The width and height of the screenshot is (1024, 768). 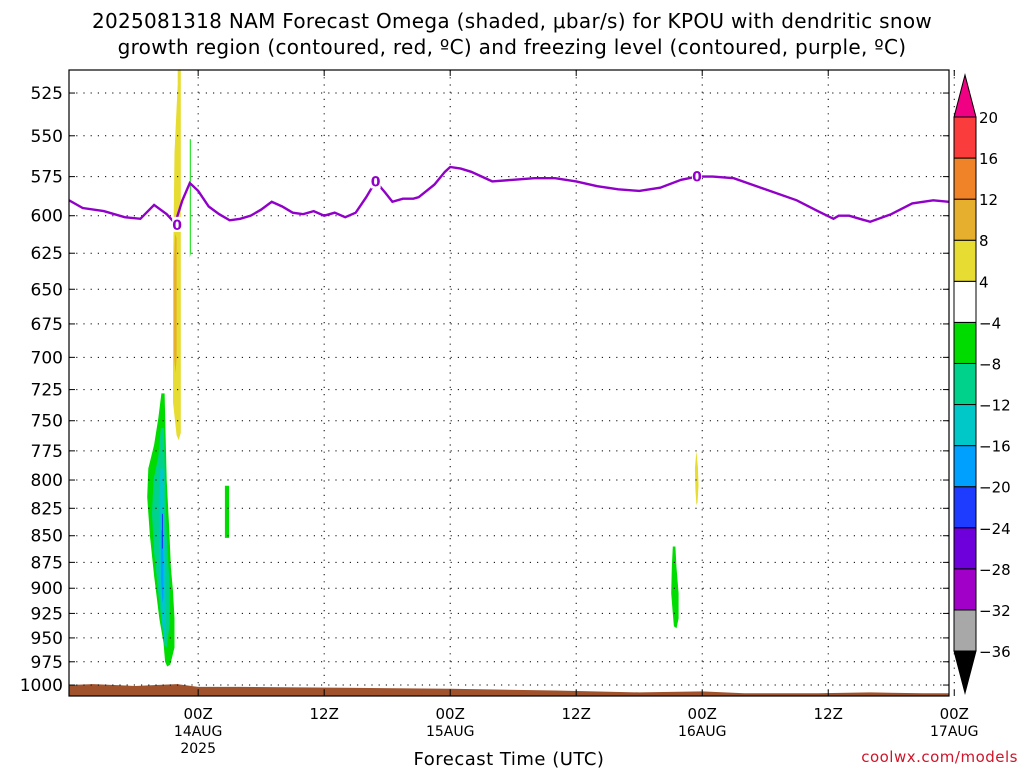 I want to click on y-tick-label: 725, so click(x=47, y=391).